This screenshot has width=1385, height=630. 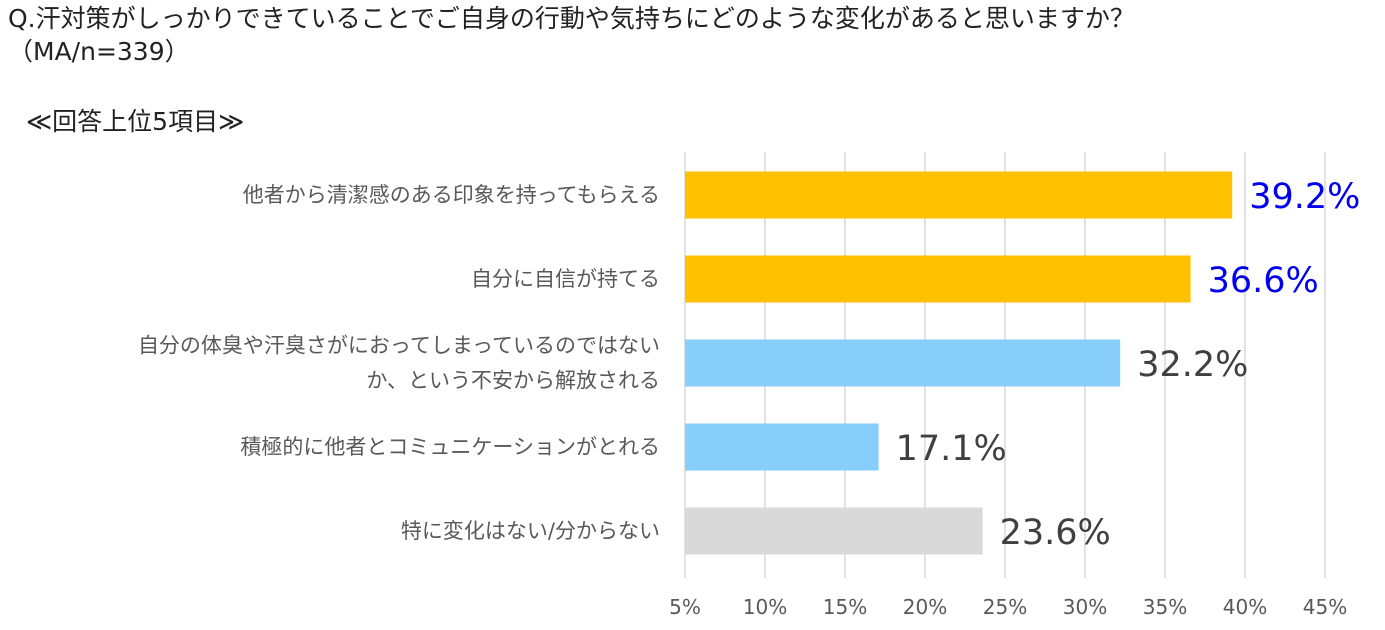 I want to click on value-label-4: 17.1%, so click(x=951, y=449).